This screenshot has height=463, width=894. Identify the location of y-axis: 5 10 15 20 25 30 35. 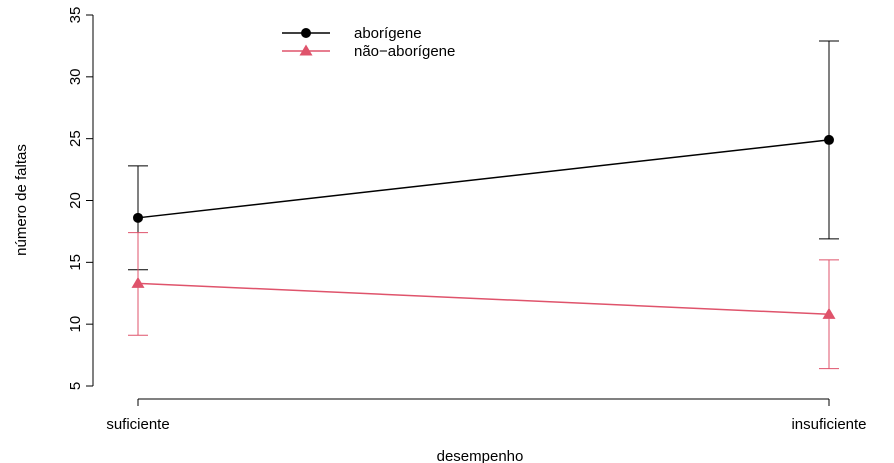
(80, 198).